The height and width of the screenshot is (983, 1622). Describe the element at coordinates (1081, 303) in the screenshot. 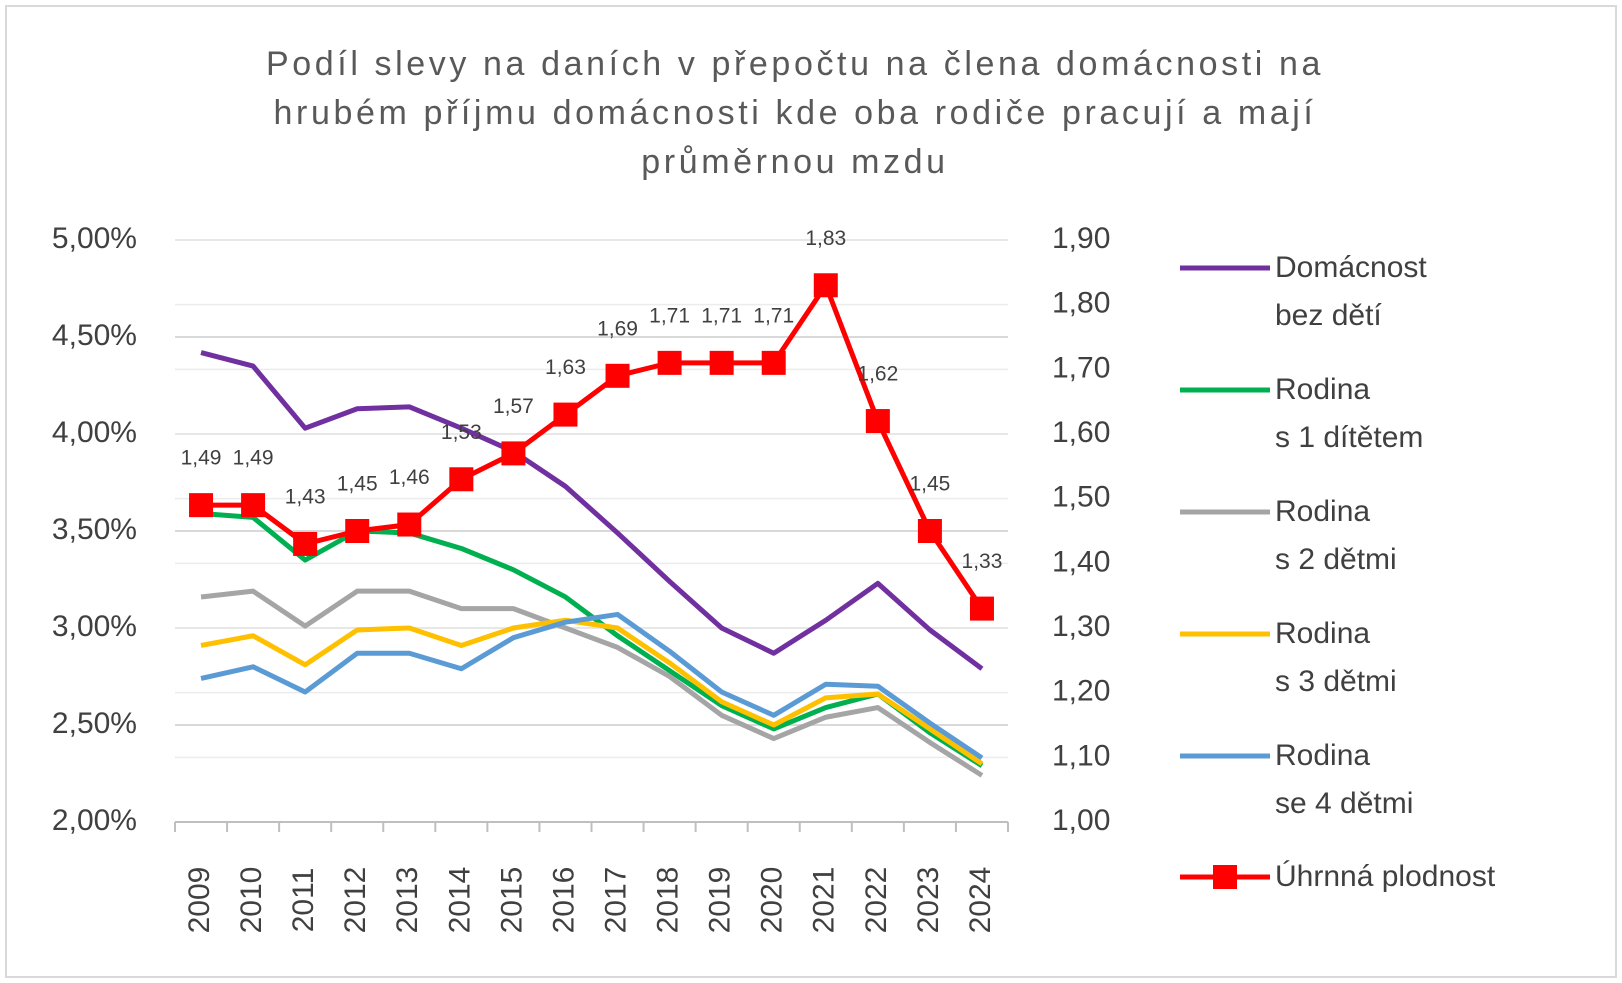

I see `y2-tick-label: 1,80` at that location.